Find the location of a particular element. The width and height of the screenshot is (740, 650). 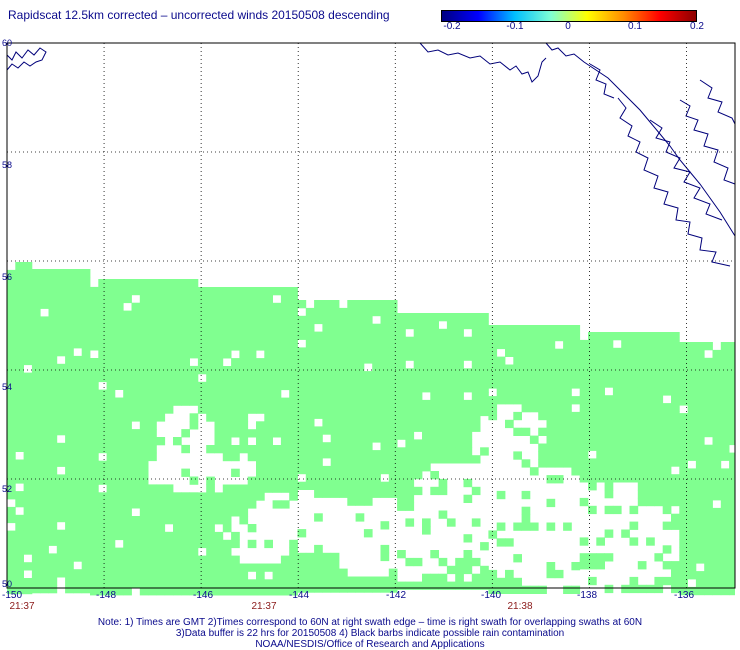

lon-label-150w: -150 is located at coordinates (12, 595).